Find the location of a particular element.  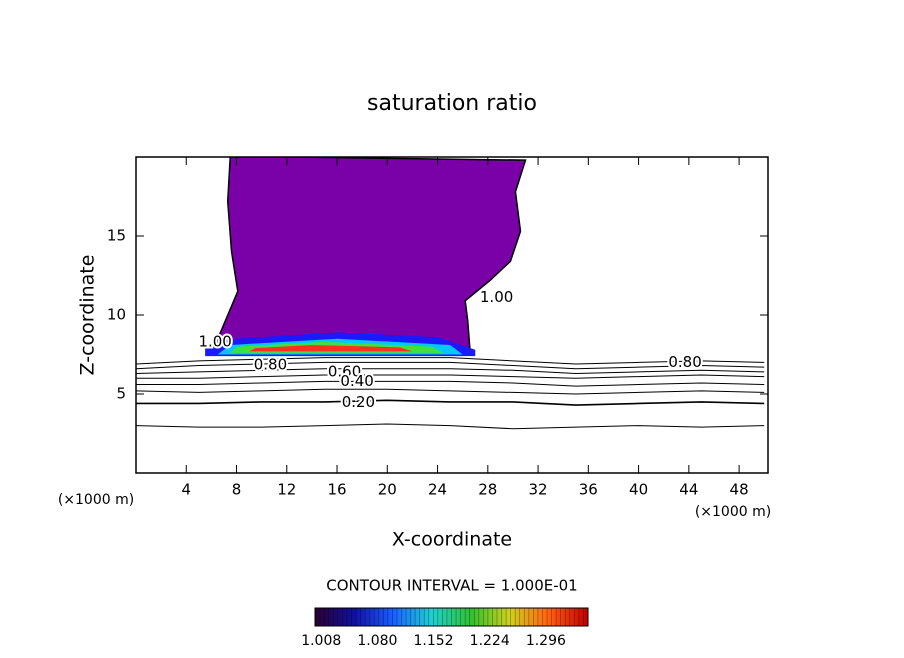

colorbar is located at coordinates (451, 617).